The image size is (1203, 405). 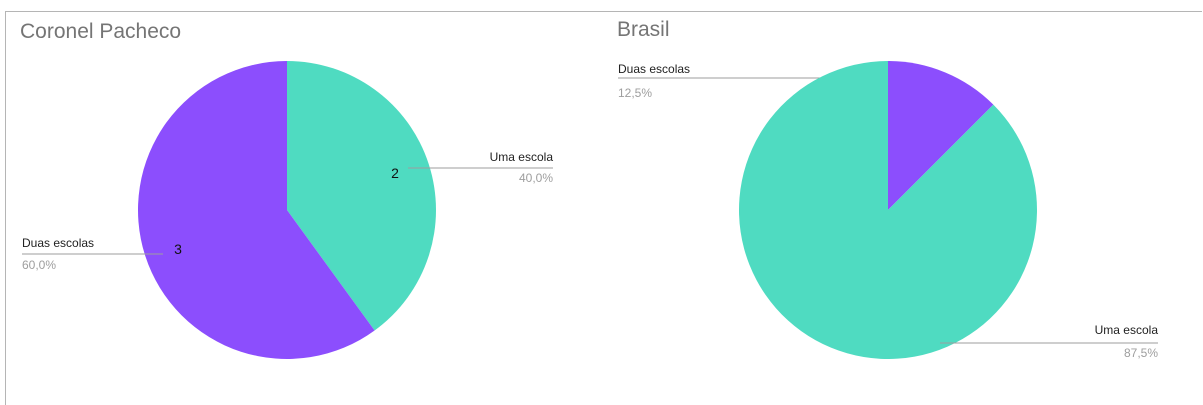 What do you see at coordinates (361, 196) in the screenshot?
I see `pie-slice-uma-escola` at bounding box center [361, 196].